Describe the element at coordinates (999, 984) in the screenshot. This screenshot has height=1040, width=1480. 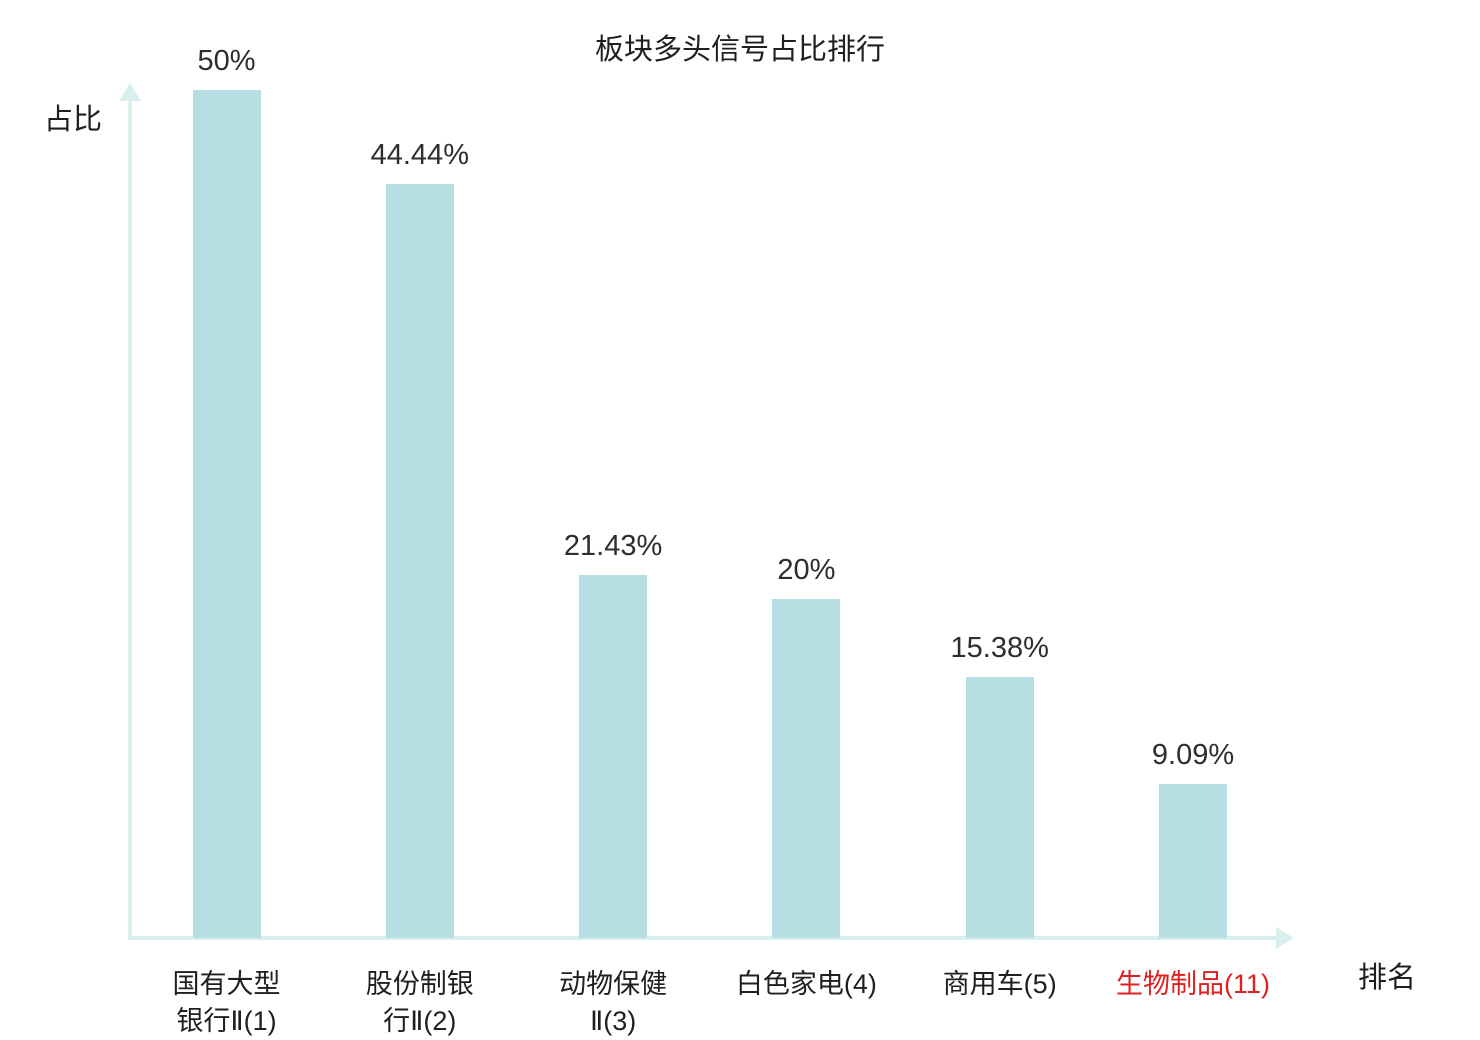
I see `bar-category-label: 商用车(5)` at that location.